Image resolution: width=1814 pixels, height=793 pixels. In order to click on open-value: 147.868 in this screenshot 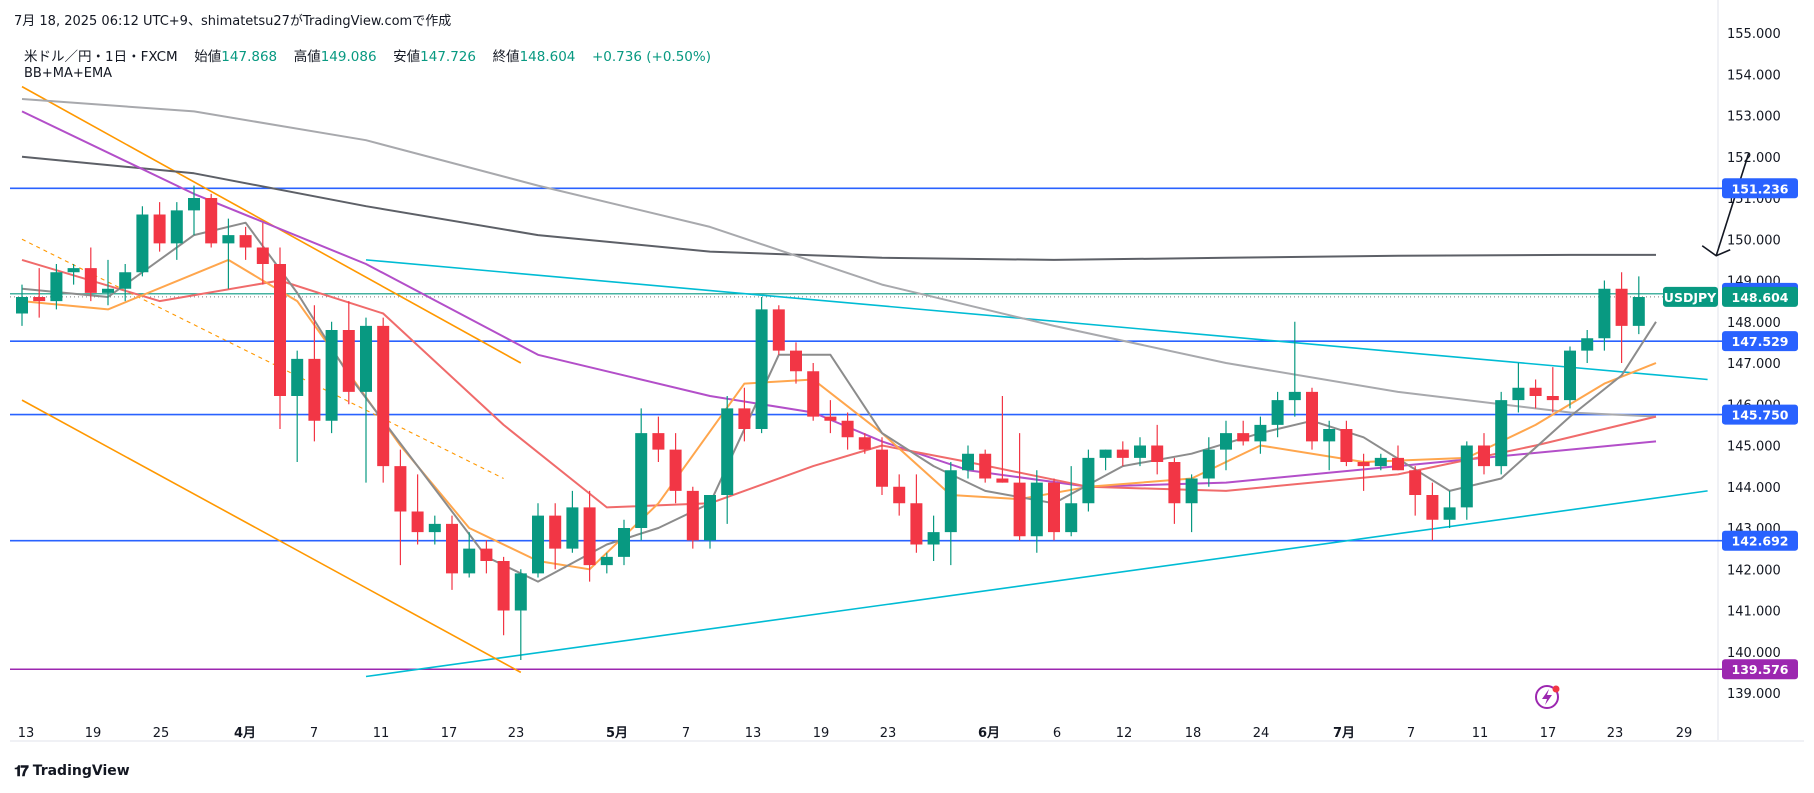, I will do `click(249, 57)`.